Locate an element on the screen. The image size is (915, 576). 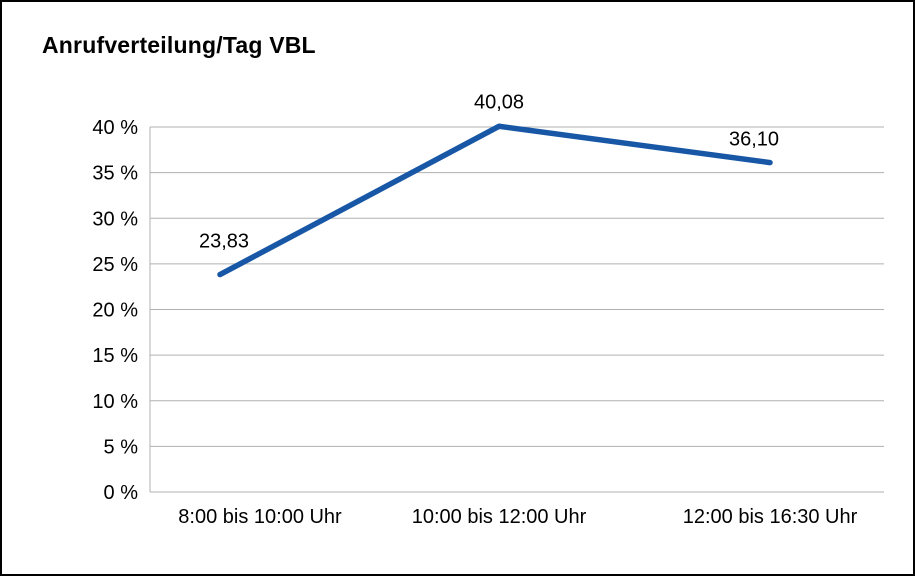
y-axis-label: 15 % is located at coordinates (115, 356).